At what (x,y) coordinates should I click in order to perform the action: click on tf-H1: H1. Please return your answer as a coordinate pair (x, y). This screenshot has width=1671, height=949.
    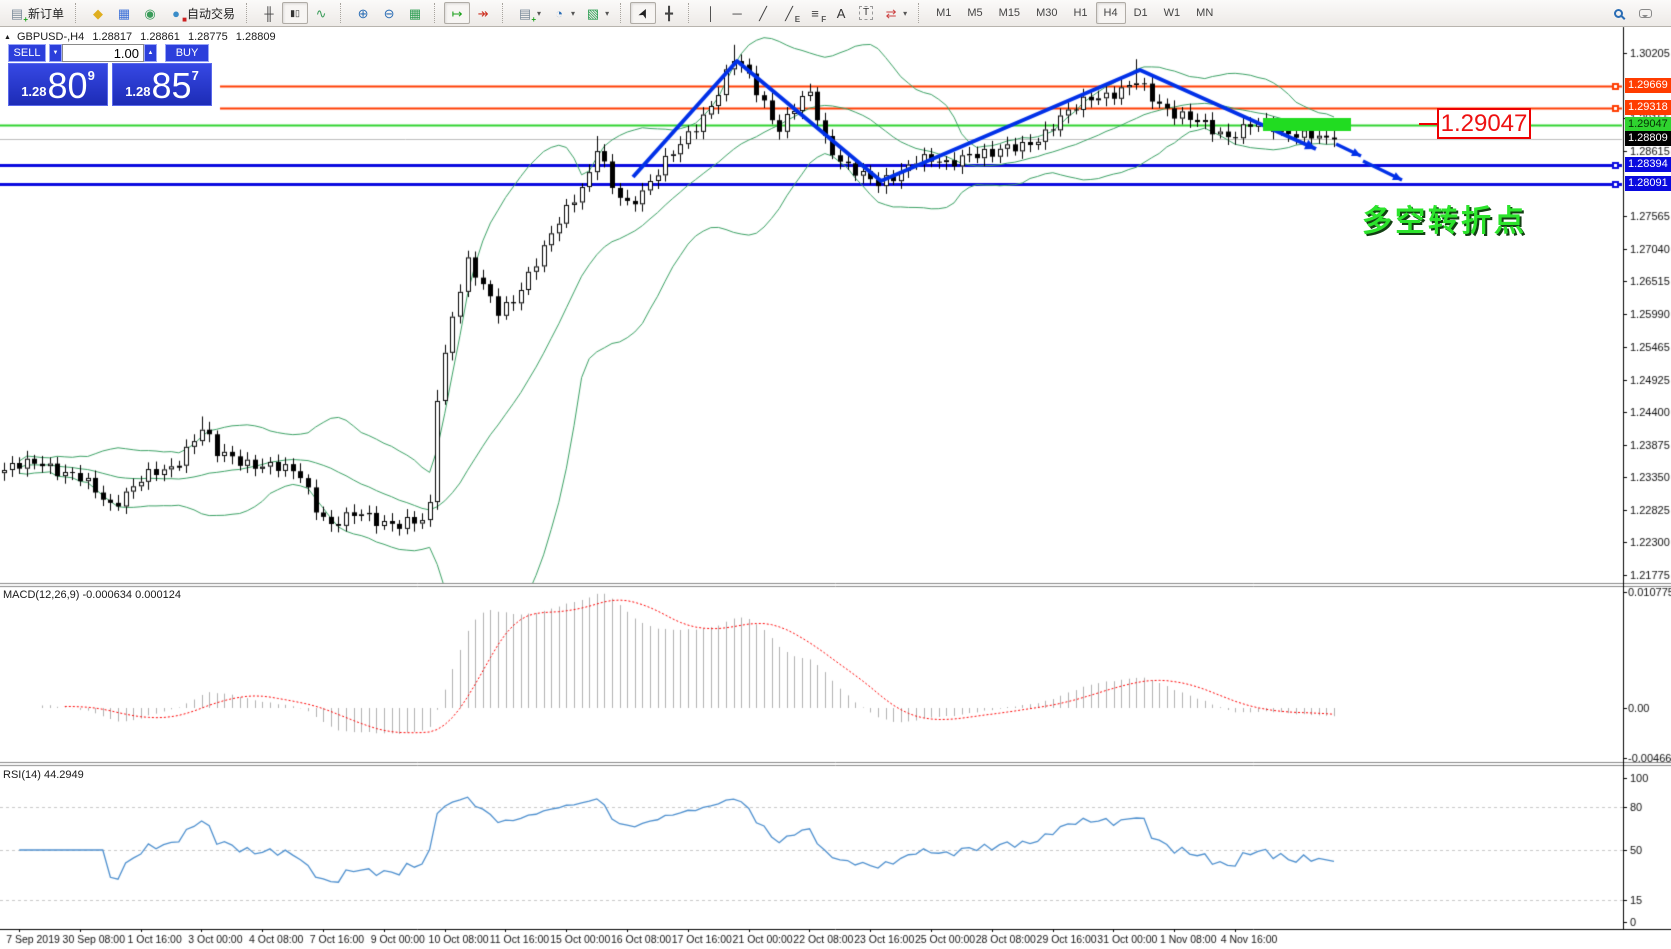
    Looking at the image, I should click on (1080, 13).